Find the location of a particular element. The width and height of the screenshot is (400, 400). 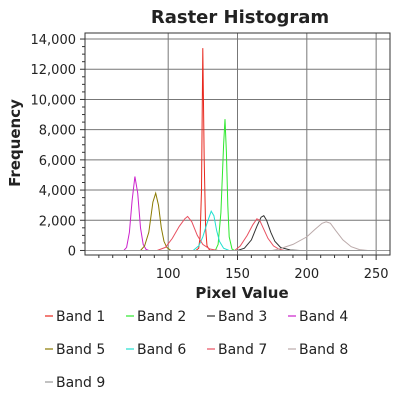

y-tick-label: 10,000 is located at coordinates (54, 100).